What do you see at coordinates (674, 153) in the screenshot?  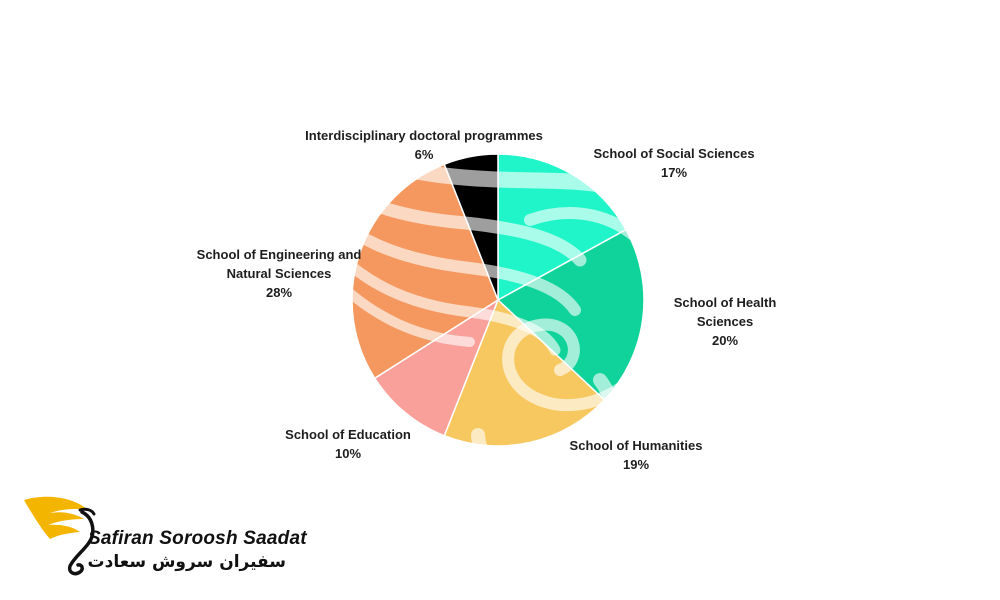 I see `slice-name: School of Social Sciences` at bounding box center [674, 153].